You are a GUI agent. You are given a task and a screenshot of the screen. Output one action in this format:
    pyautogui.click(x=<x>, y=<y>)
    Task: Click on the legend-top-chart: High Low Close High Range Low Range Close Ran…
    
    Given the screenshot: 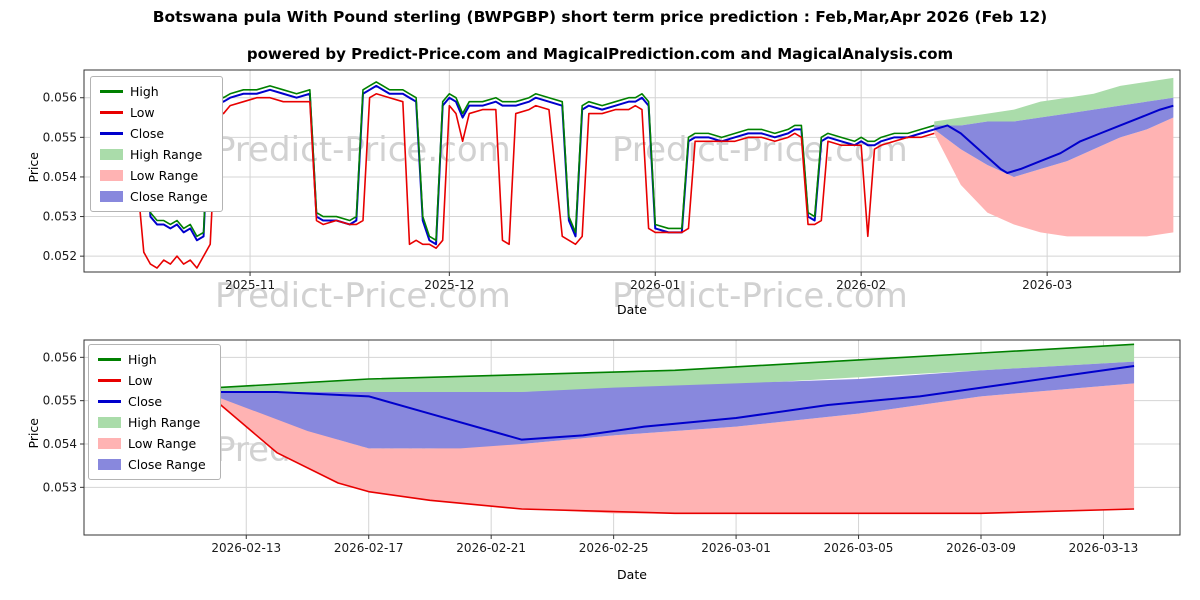 What is the action you would take?
    pyautogui.click(x=156, y=144)
    